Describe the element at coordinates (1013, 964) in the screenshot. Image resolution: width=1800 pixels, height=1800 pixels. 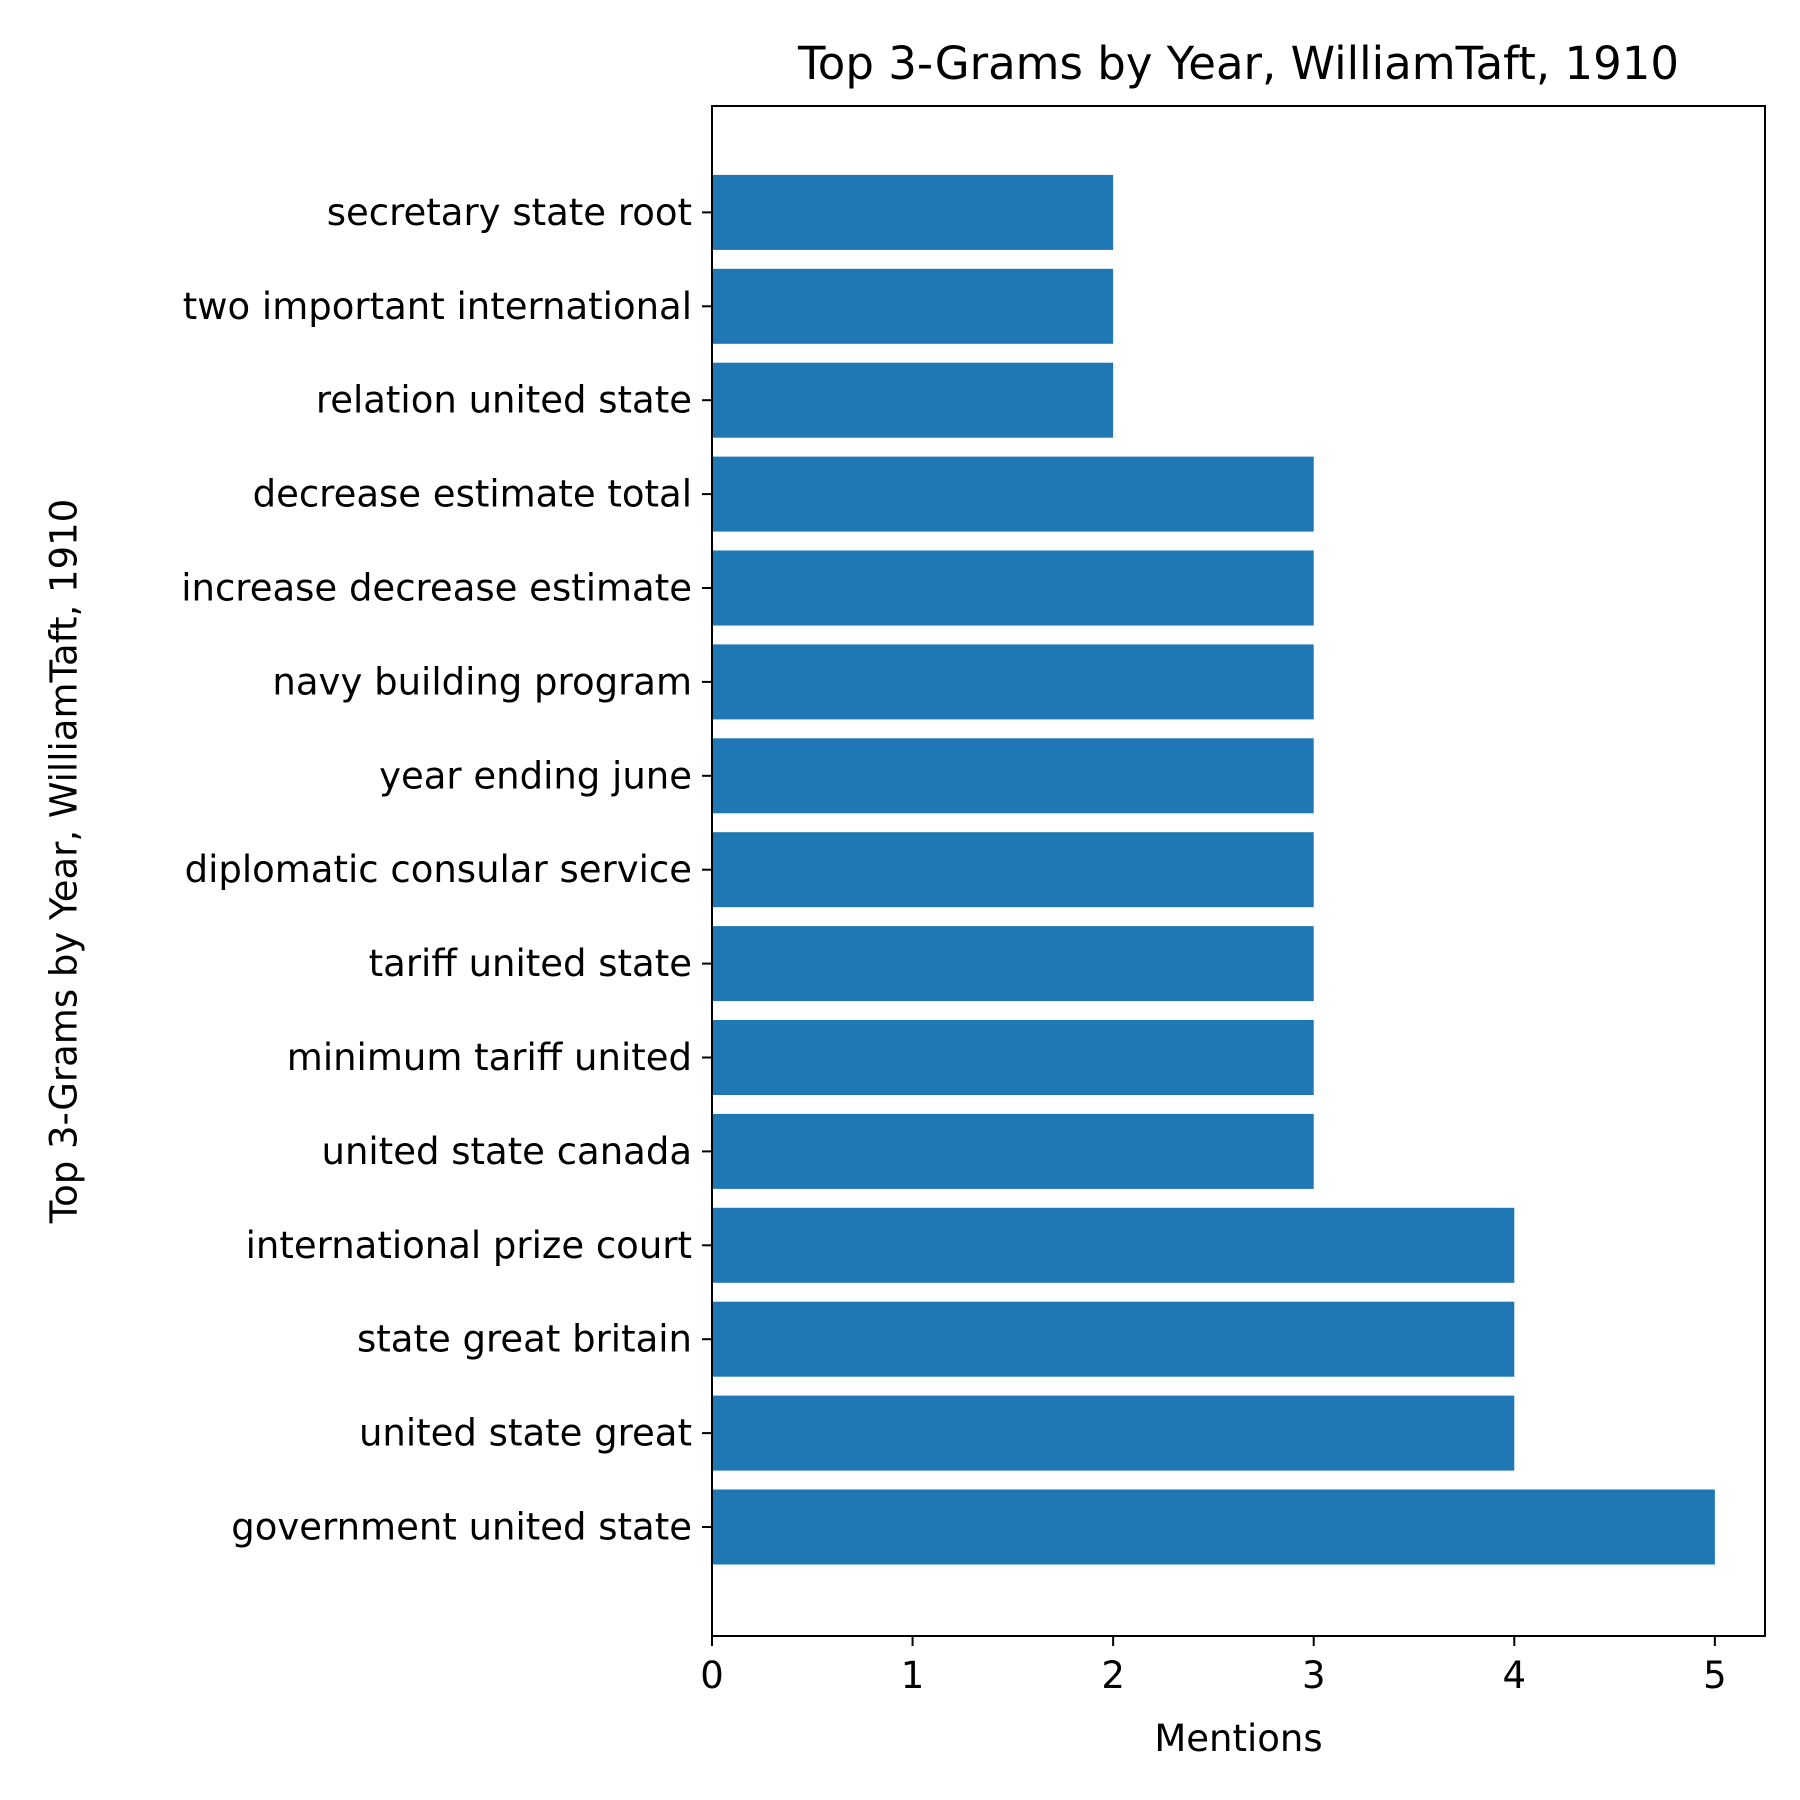
I see `bar-tariff-united-state` at that location.